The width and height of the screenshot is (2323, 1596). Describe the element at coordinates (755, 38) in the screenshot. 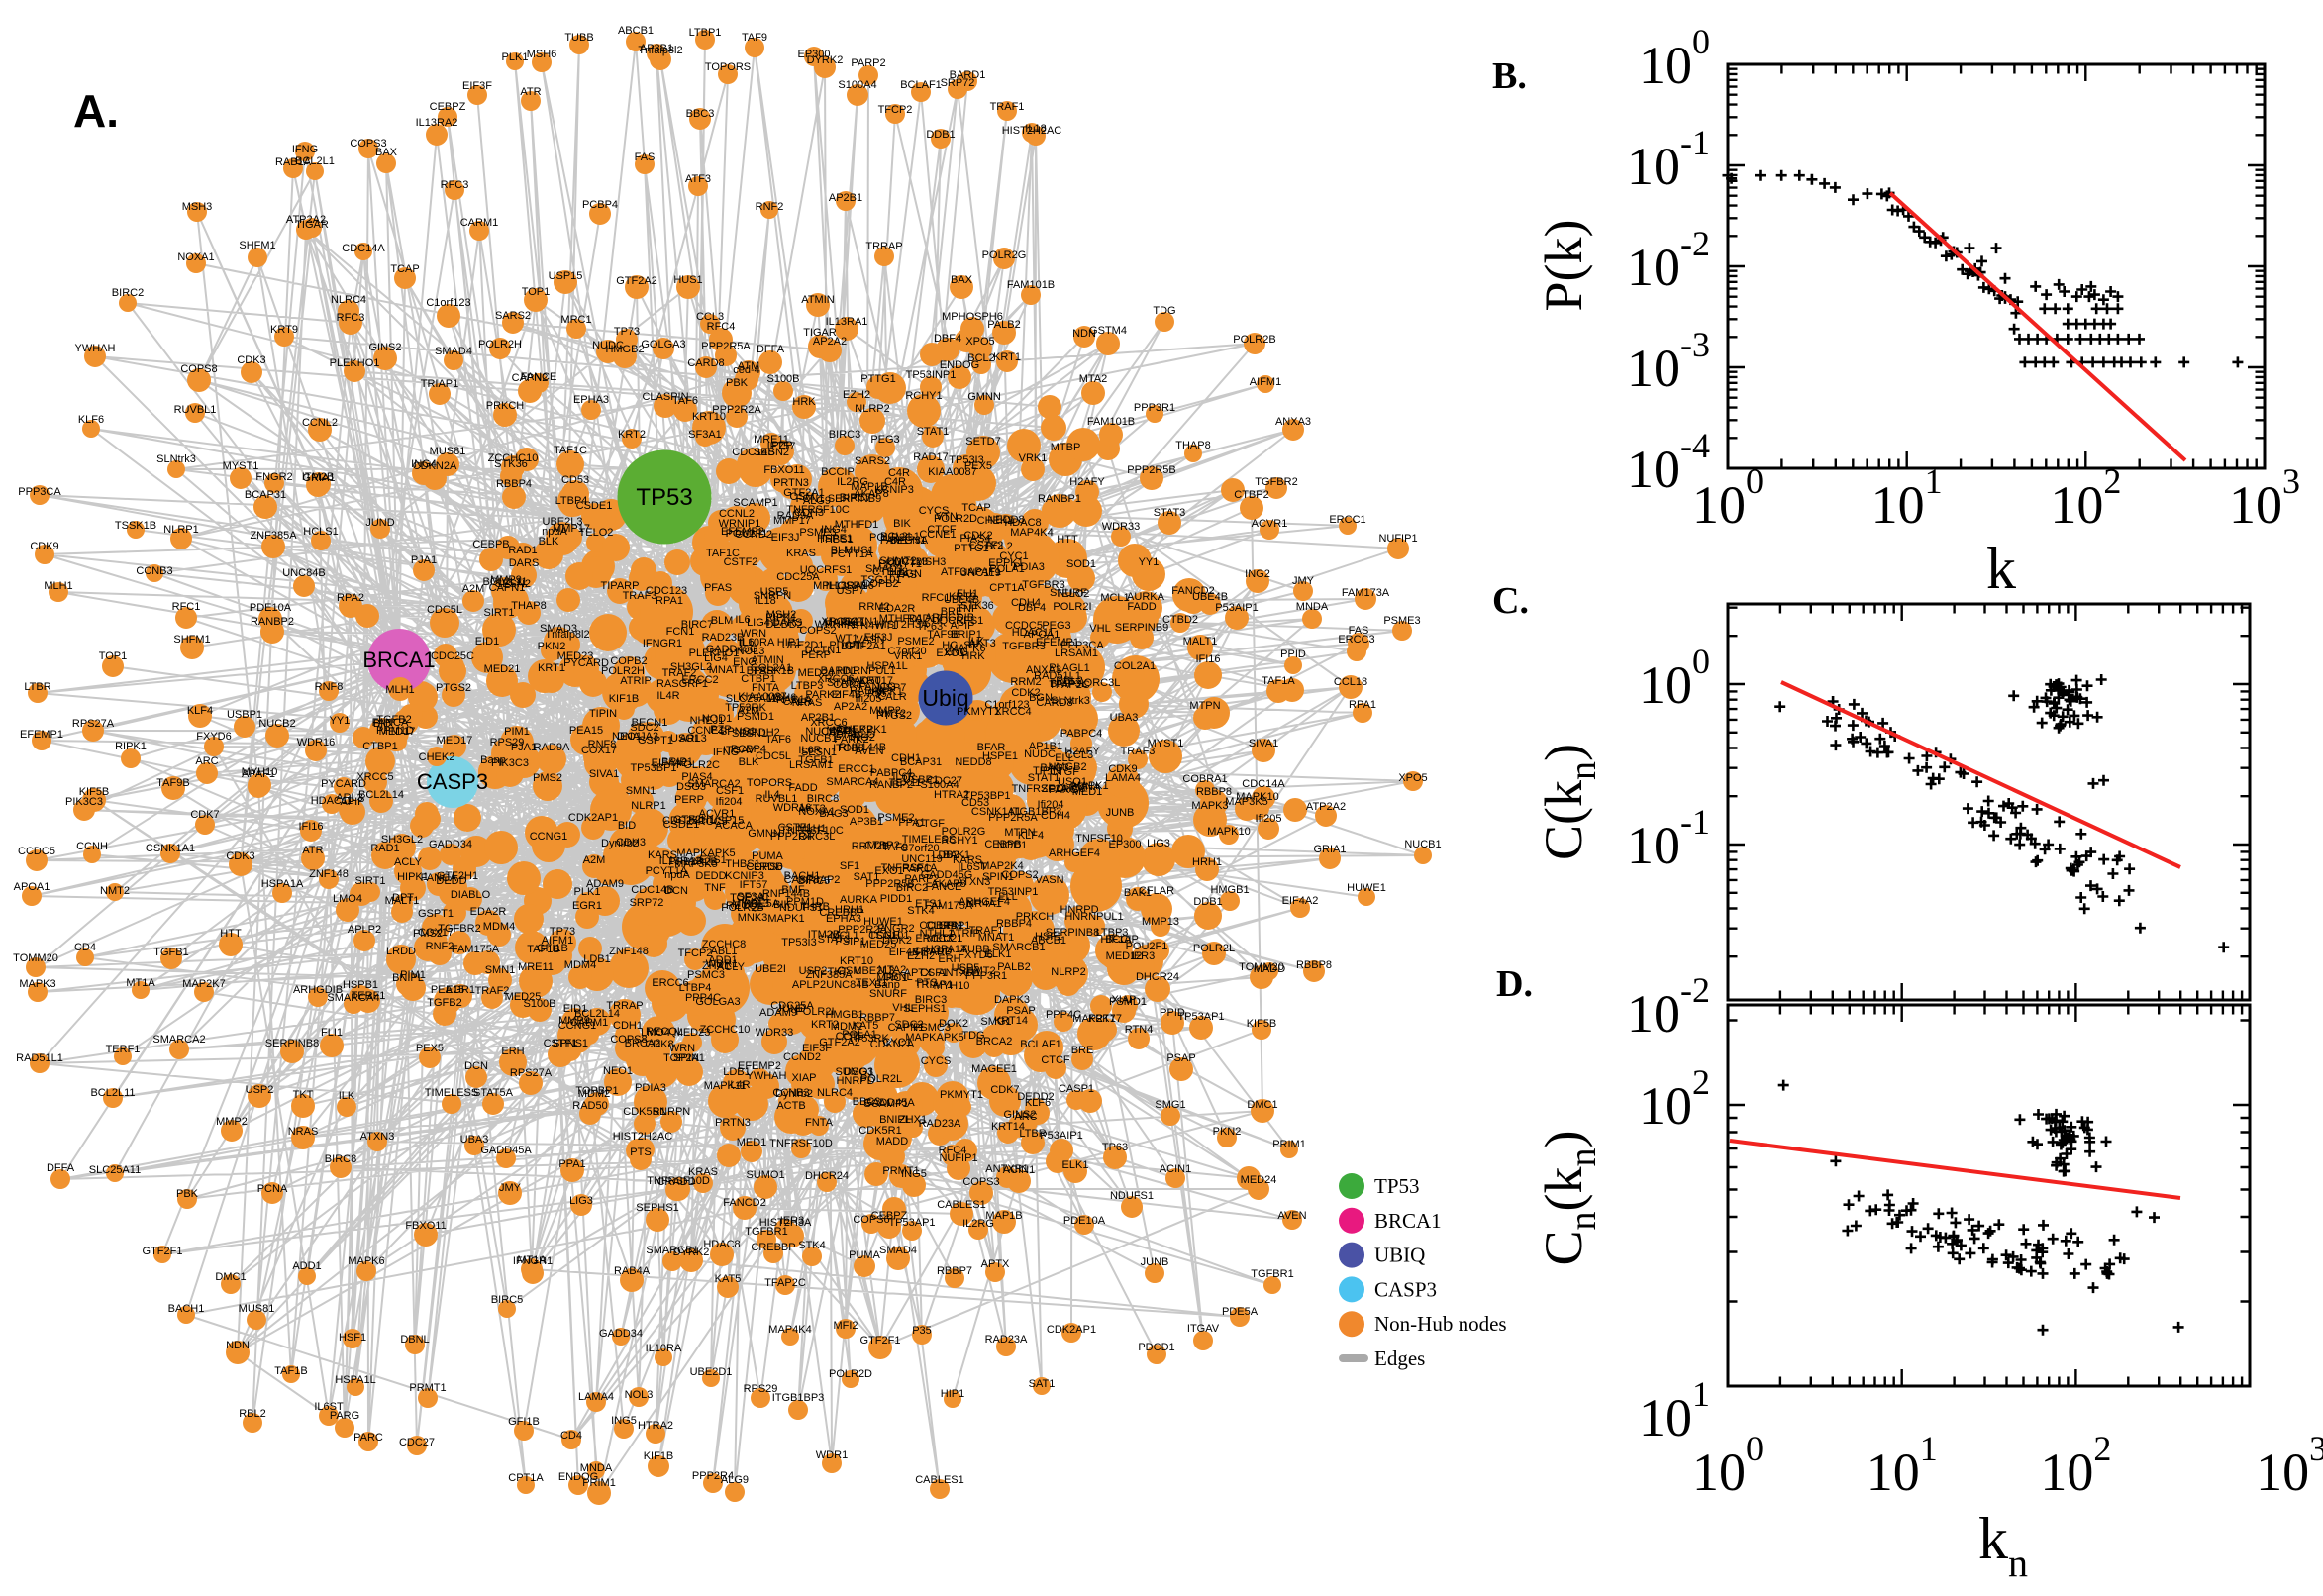

I see `svg-text: TAF9` at that location.